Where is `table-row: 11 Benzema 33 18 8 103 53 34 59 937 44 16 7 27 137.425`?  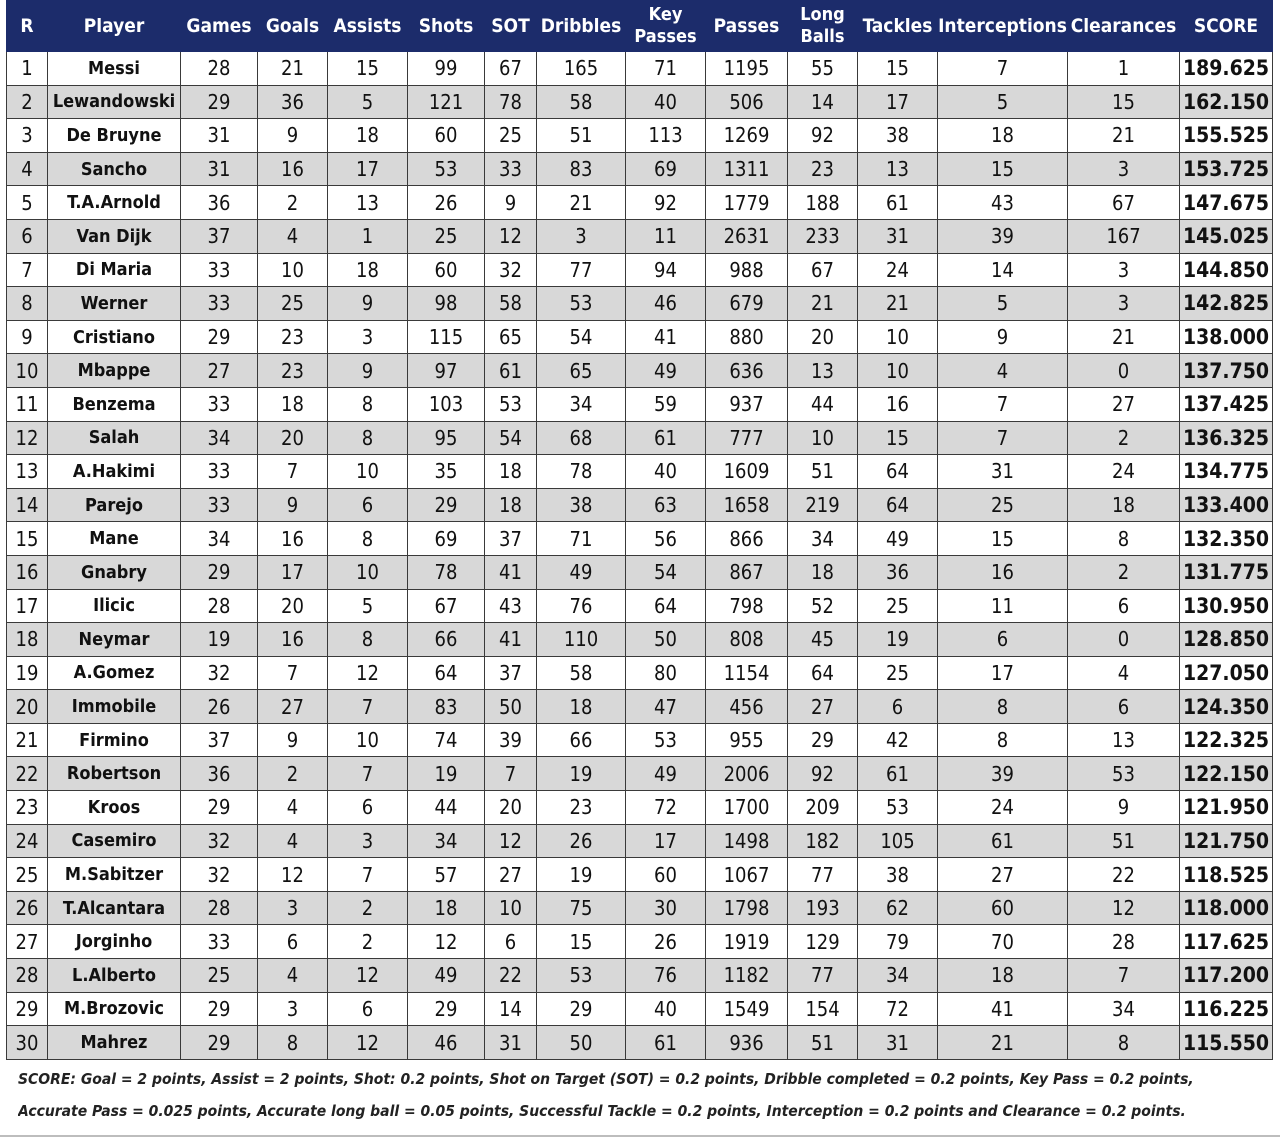
table-row: 11 Benzema 33 18 8 103 53 34 59 937 44 16 7 27 137.425 is located at coordinates (639, 404).